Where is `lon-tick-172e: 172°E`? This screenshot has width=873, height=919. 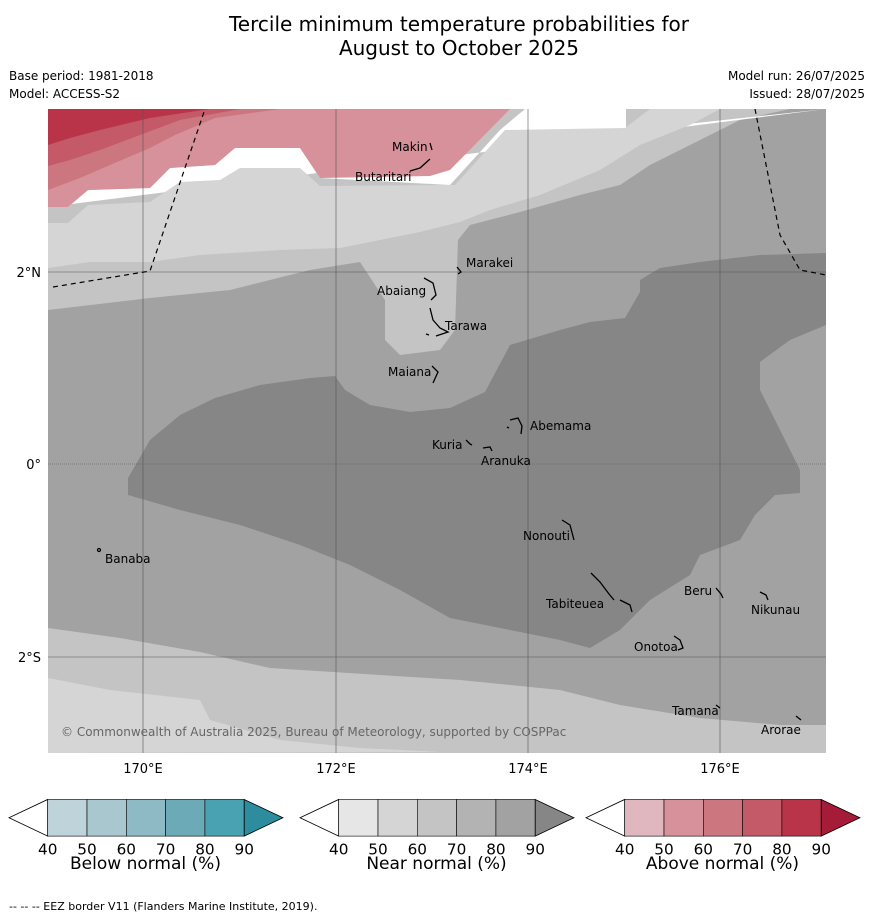
lon-tick-172e: 172°E is located at coordinates (336, 769).